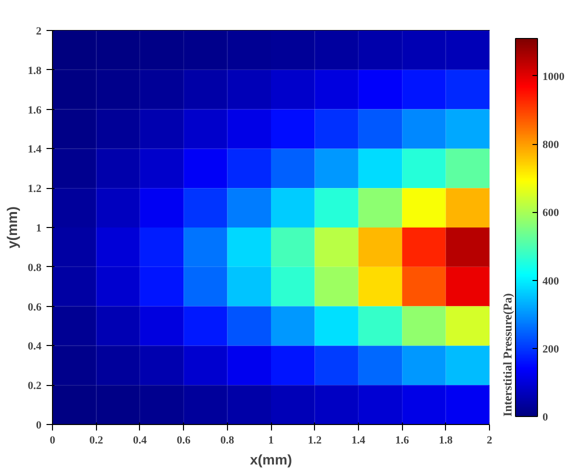 This screenshot has width=581, height=476. What do you see at coordinates (35, 110) in the screenshot?
I see `y-tick-label: 1.6` at bounding box center [35, 110].